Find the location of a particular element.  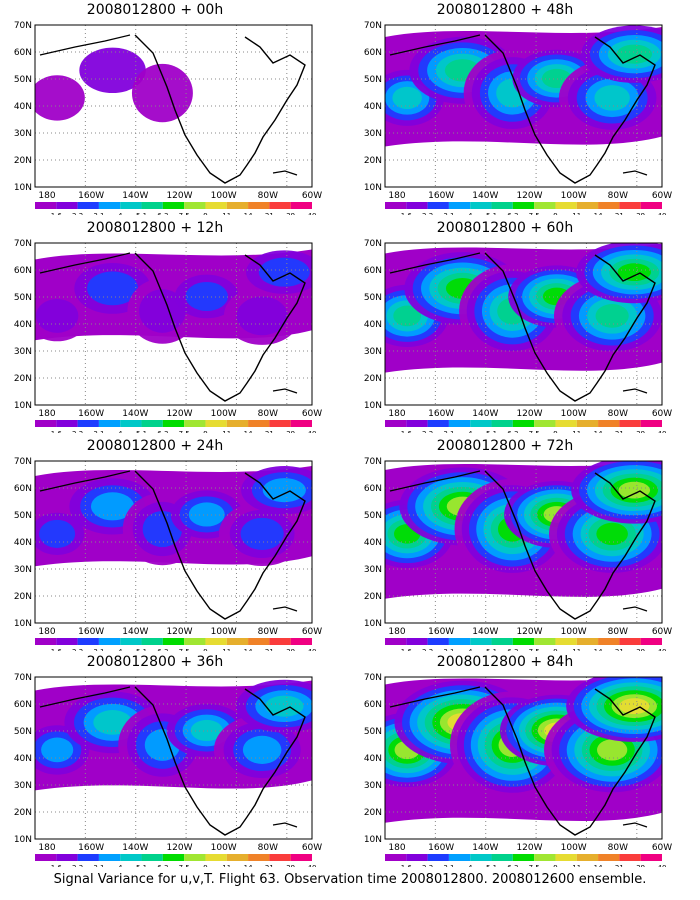

coastline is located at coordinates (220, 109).